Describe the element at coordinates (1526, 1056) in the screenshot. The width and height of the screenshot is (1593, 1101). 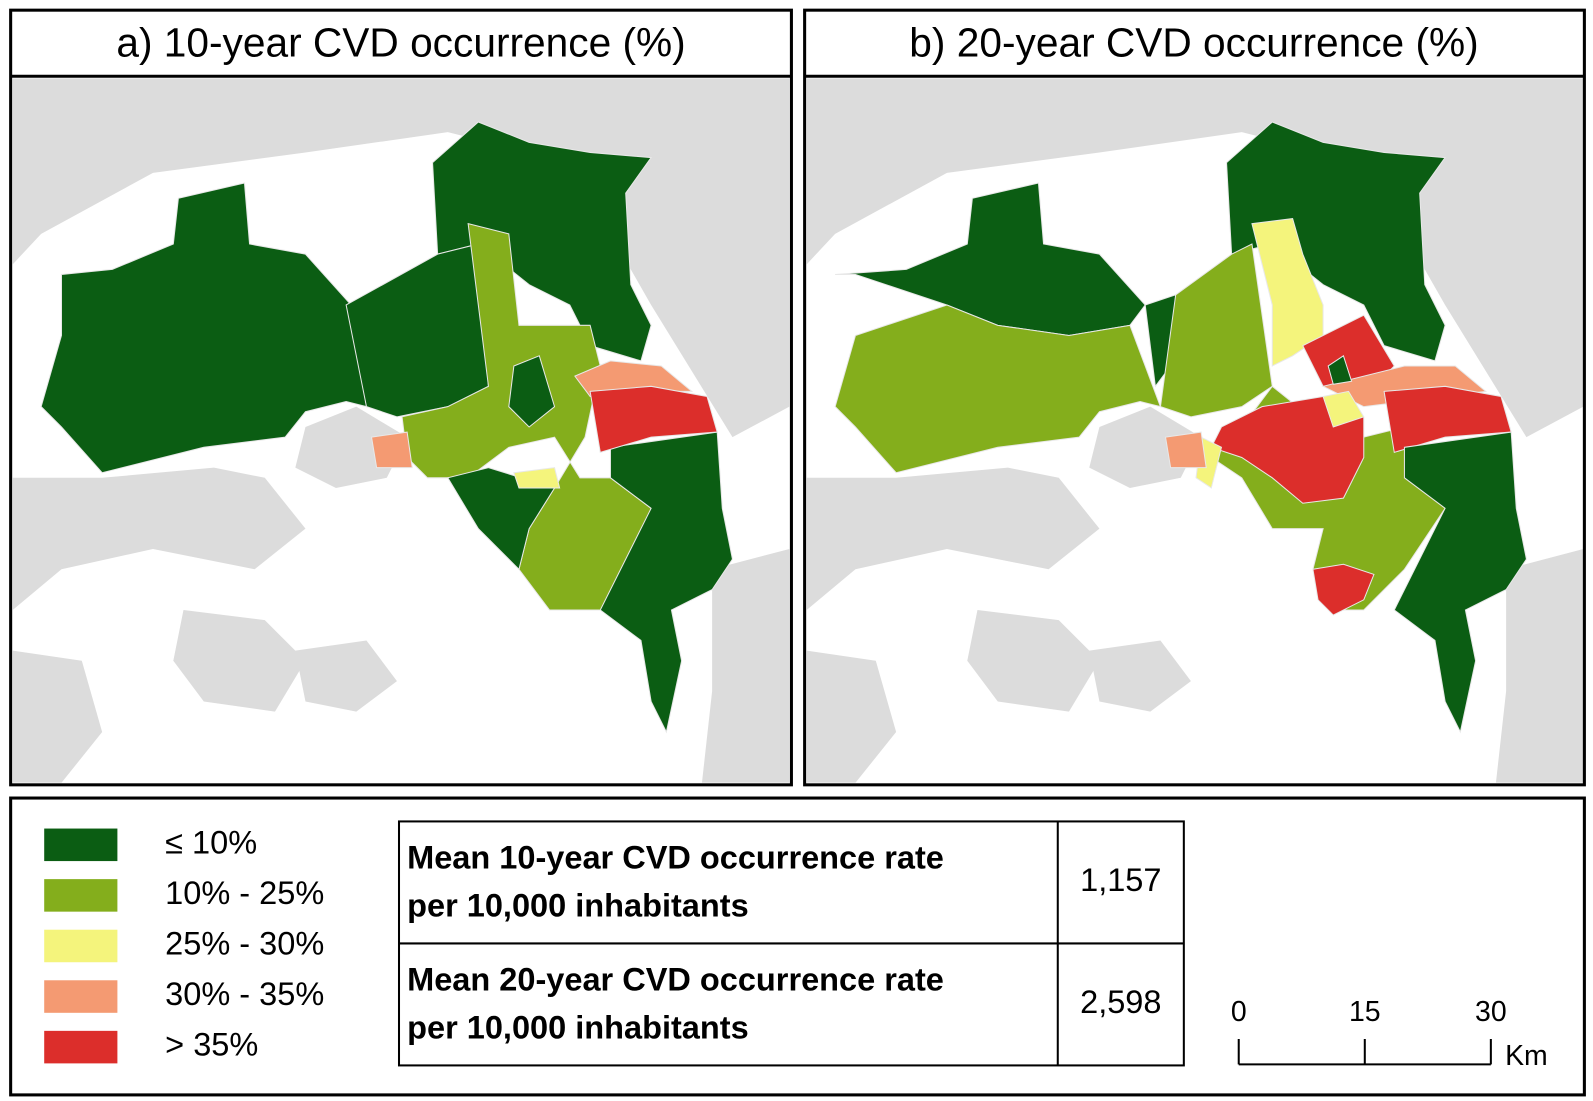
I see `scale-unit: Km` at that location.